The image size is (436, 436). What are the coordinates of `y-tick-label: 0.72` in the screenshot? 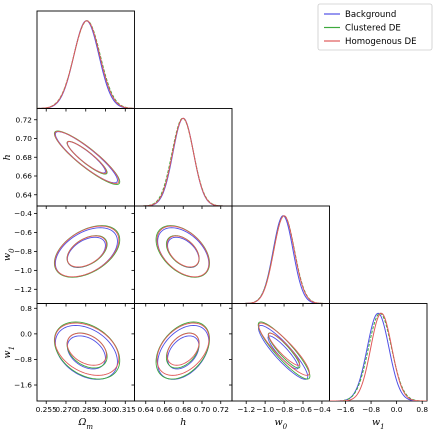 It's located at (24, 119).